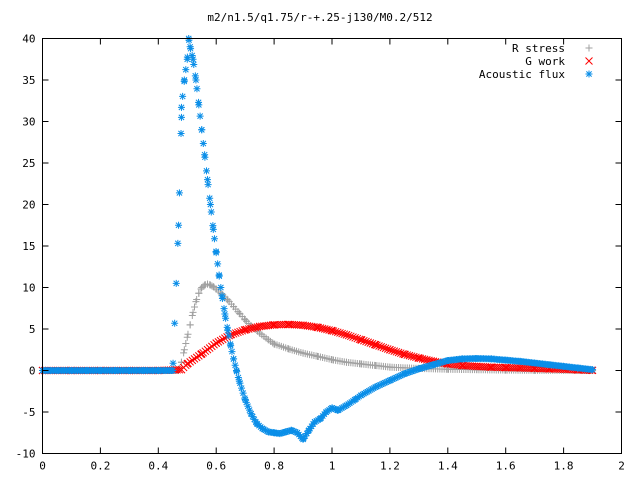 The height and width of the screenshot is (480, 640). What do you see at coordinates (32, 371) in the screenshot?
I see `y-tick-label: 0` at bounding box center [32, 371].